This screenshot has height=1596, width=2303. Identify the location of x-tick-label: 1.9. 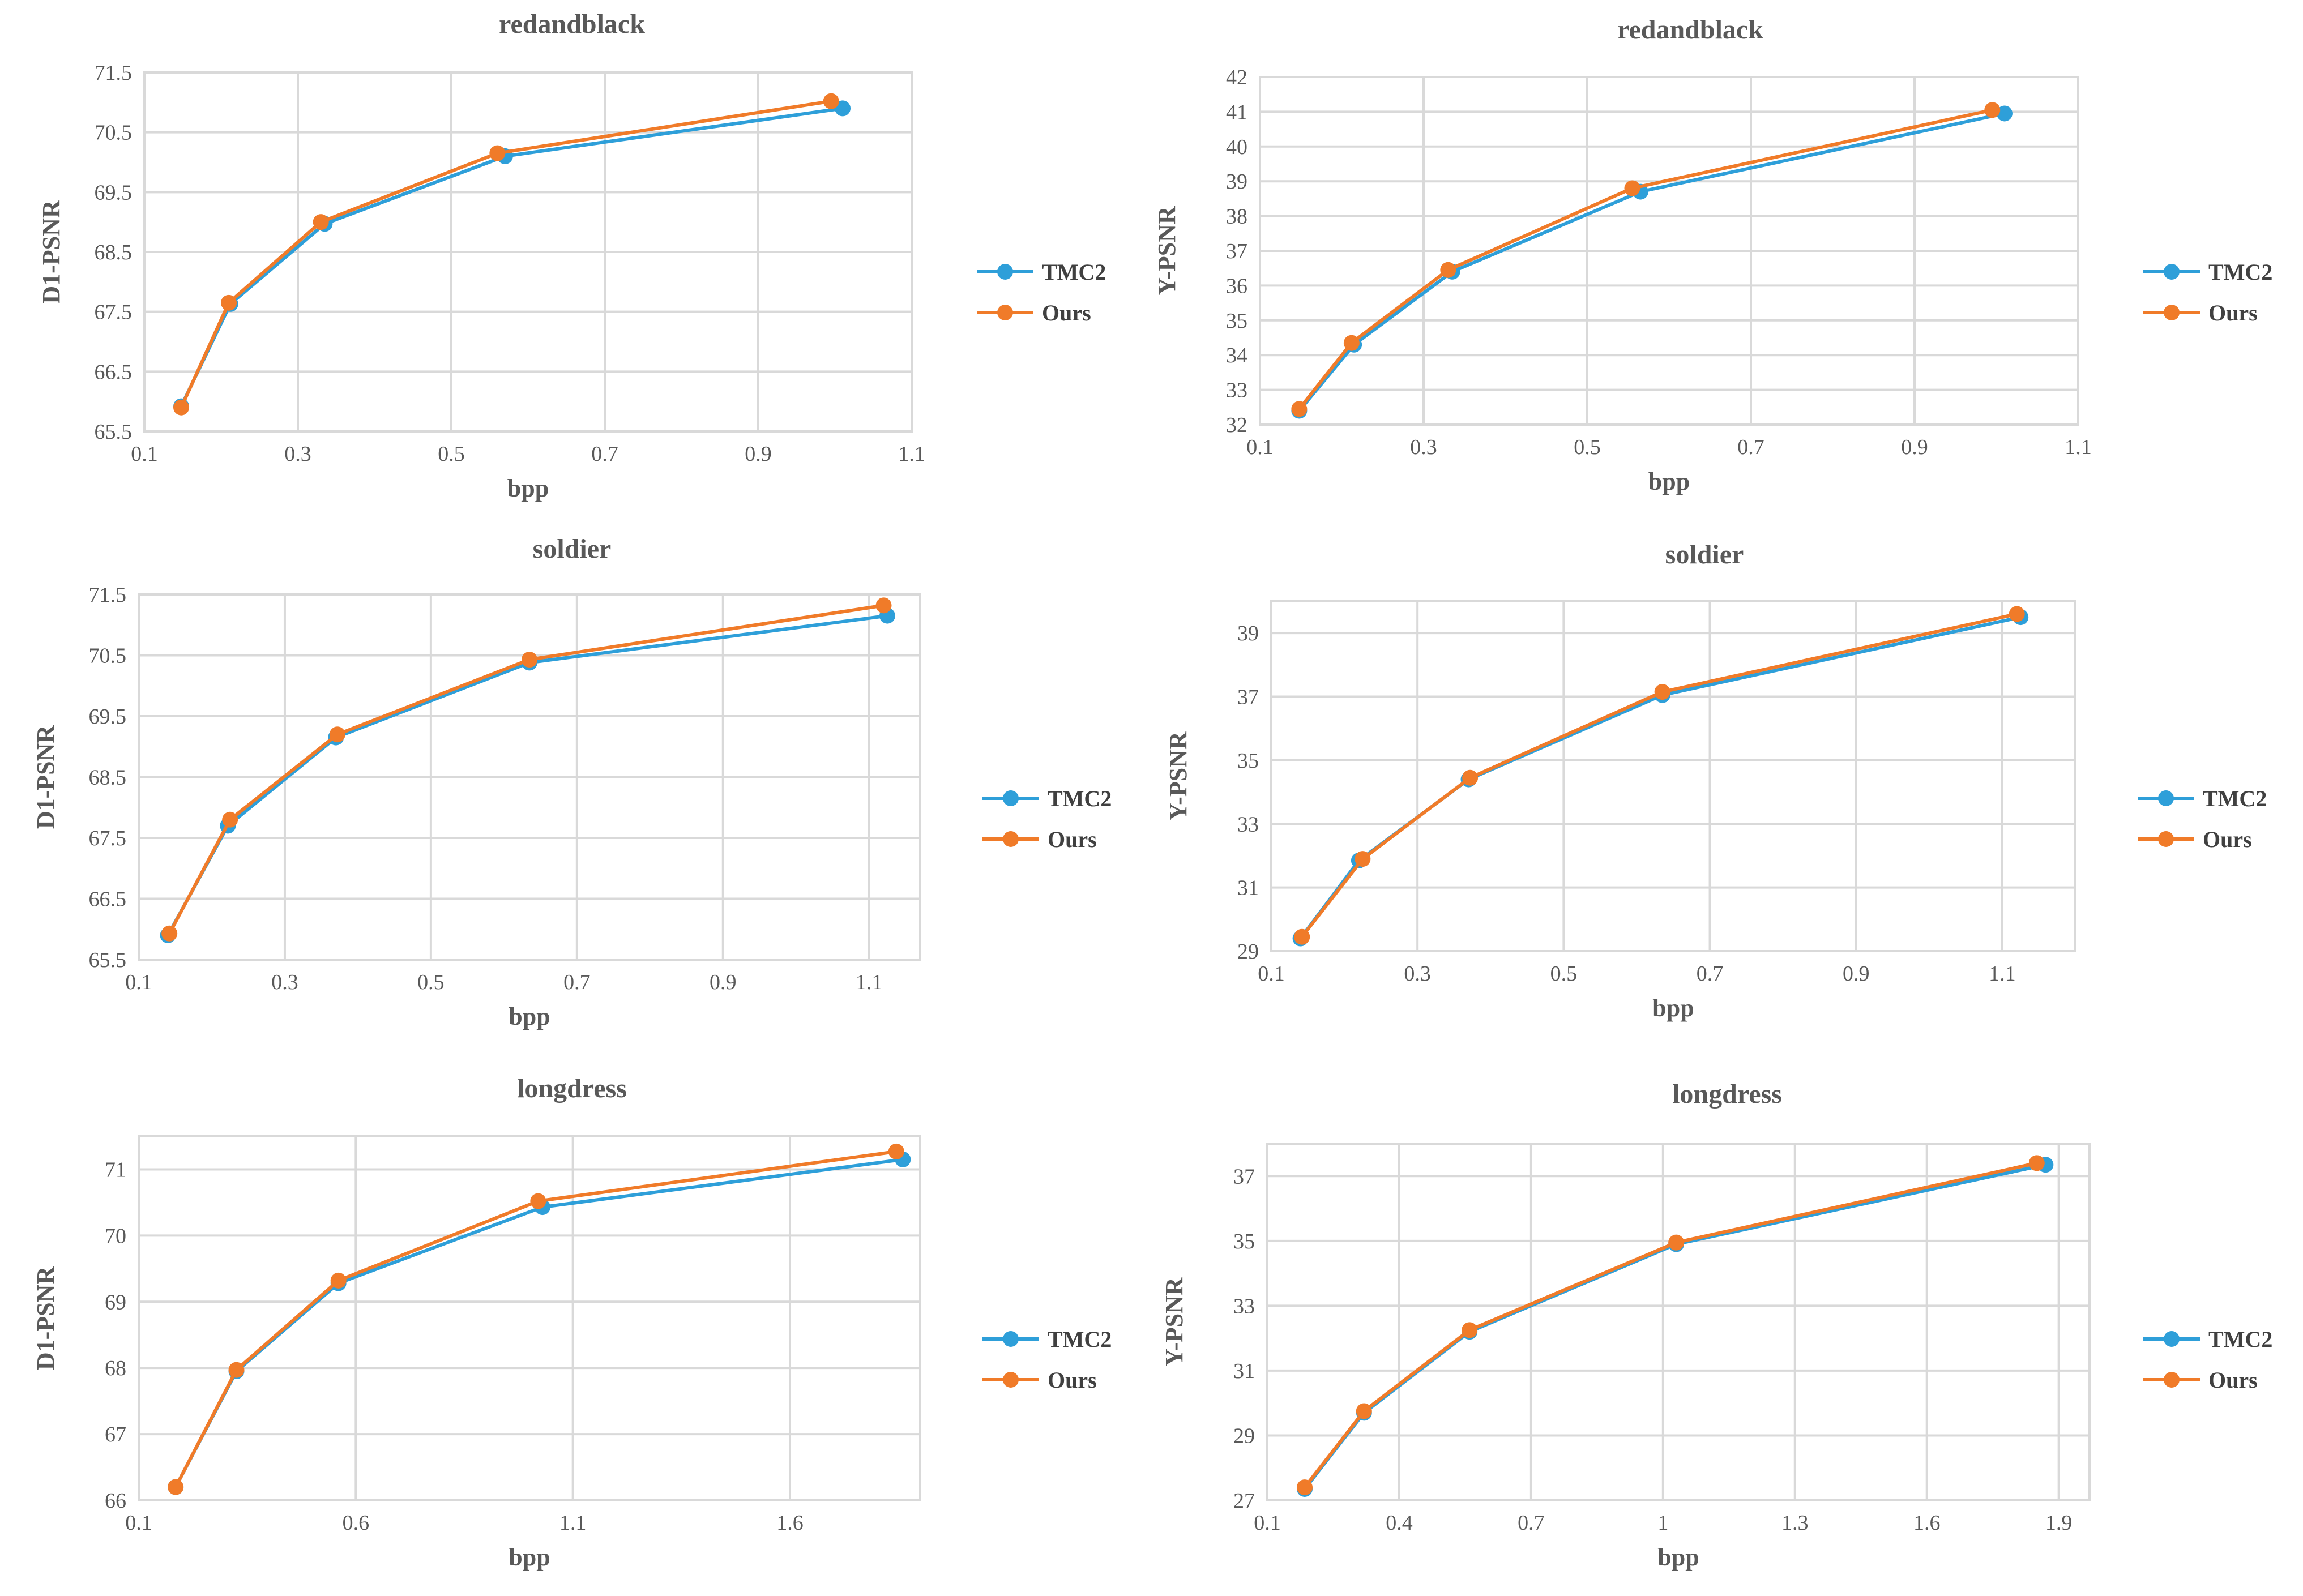
(2059, 1523).